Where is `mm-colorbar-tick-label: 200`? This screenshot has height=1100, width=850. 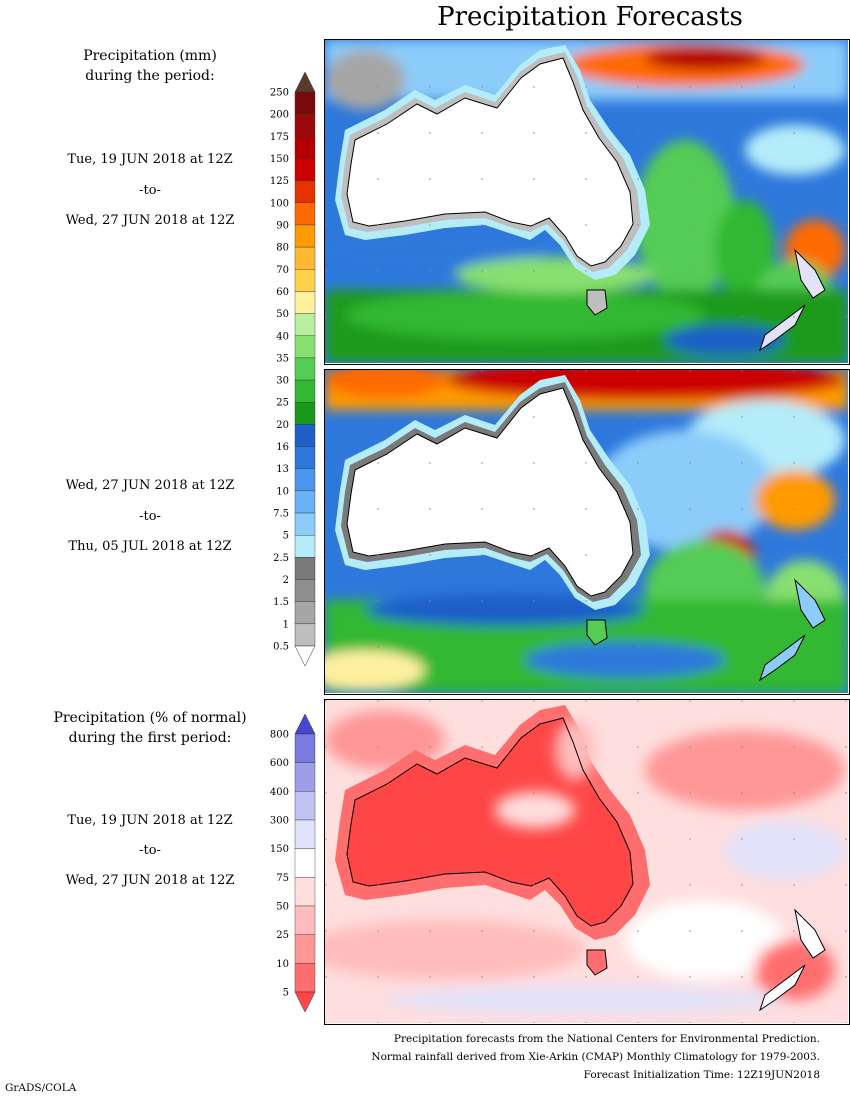
mm-colorbar-tick-label: 200 is located at coordinates (279, 115).